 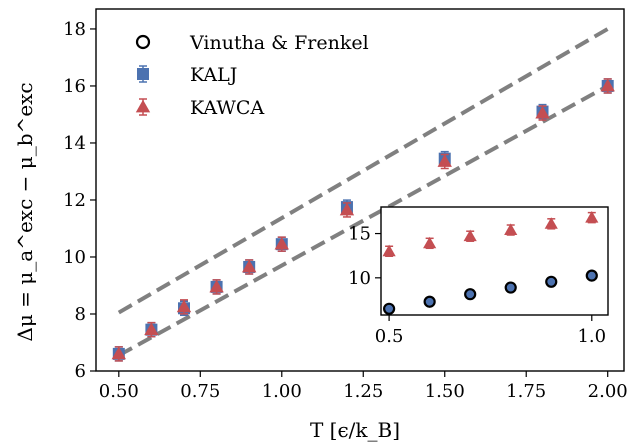 I want to click on inset-axes: 0.5 1.0 10 15, so click(x=478, y=276).